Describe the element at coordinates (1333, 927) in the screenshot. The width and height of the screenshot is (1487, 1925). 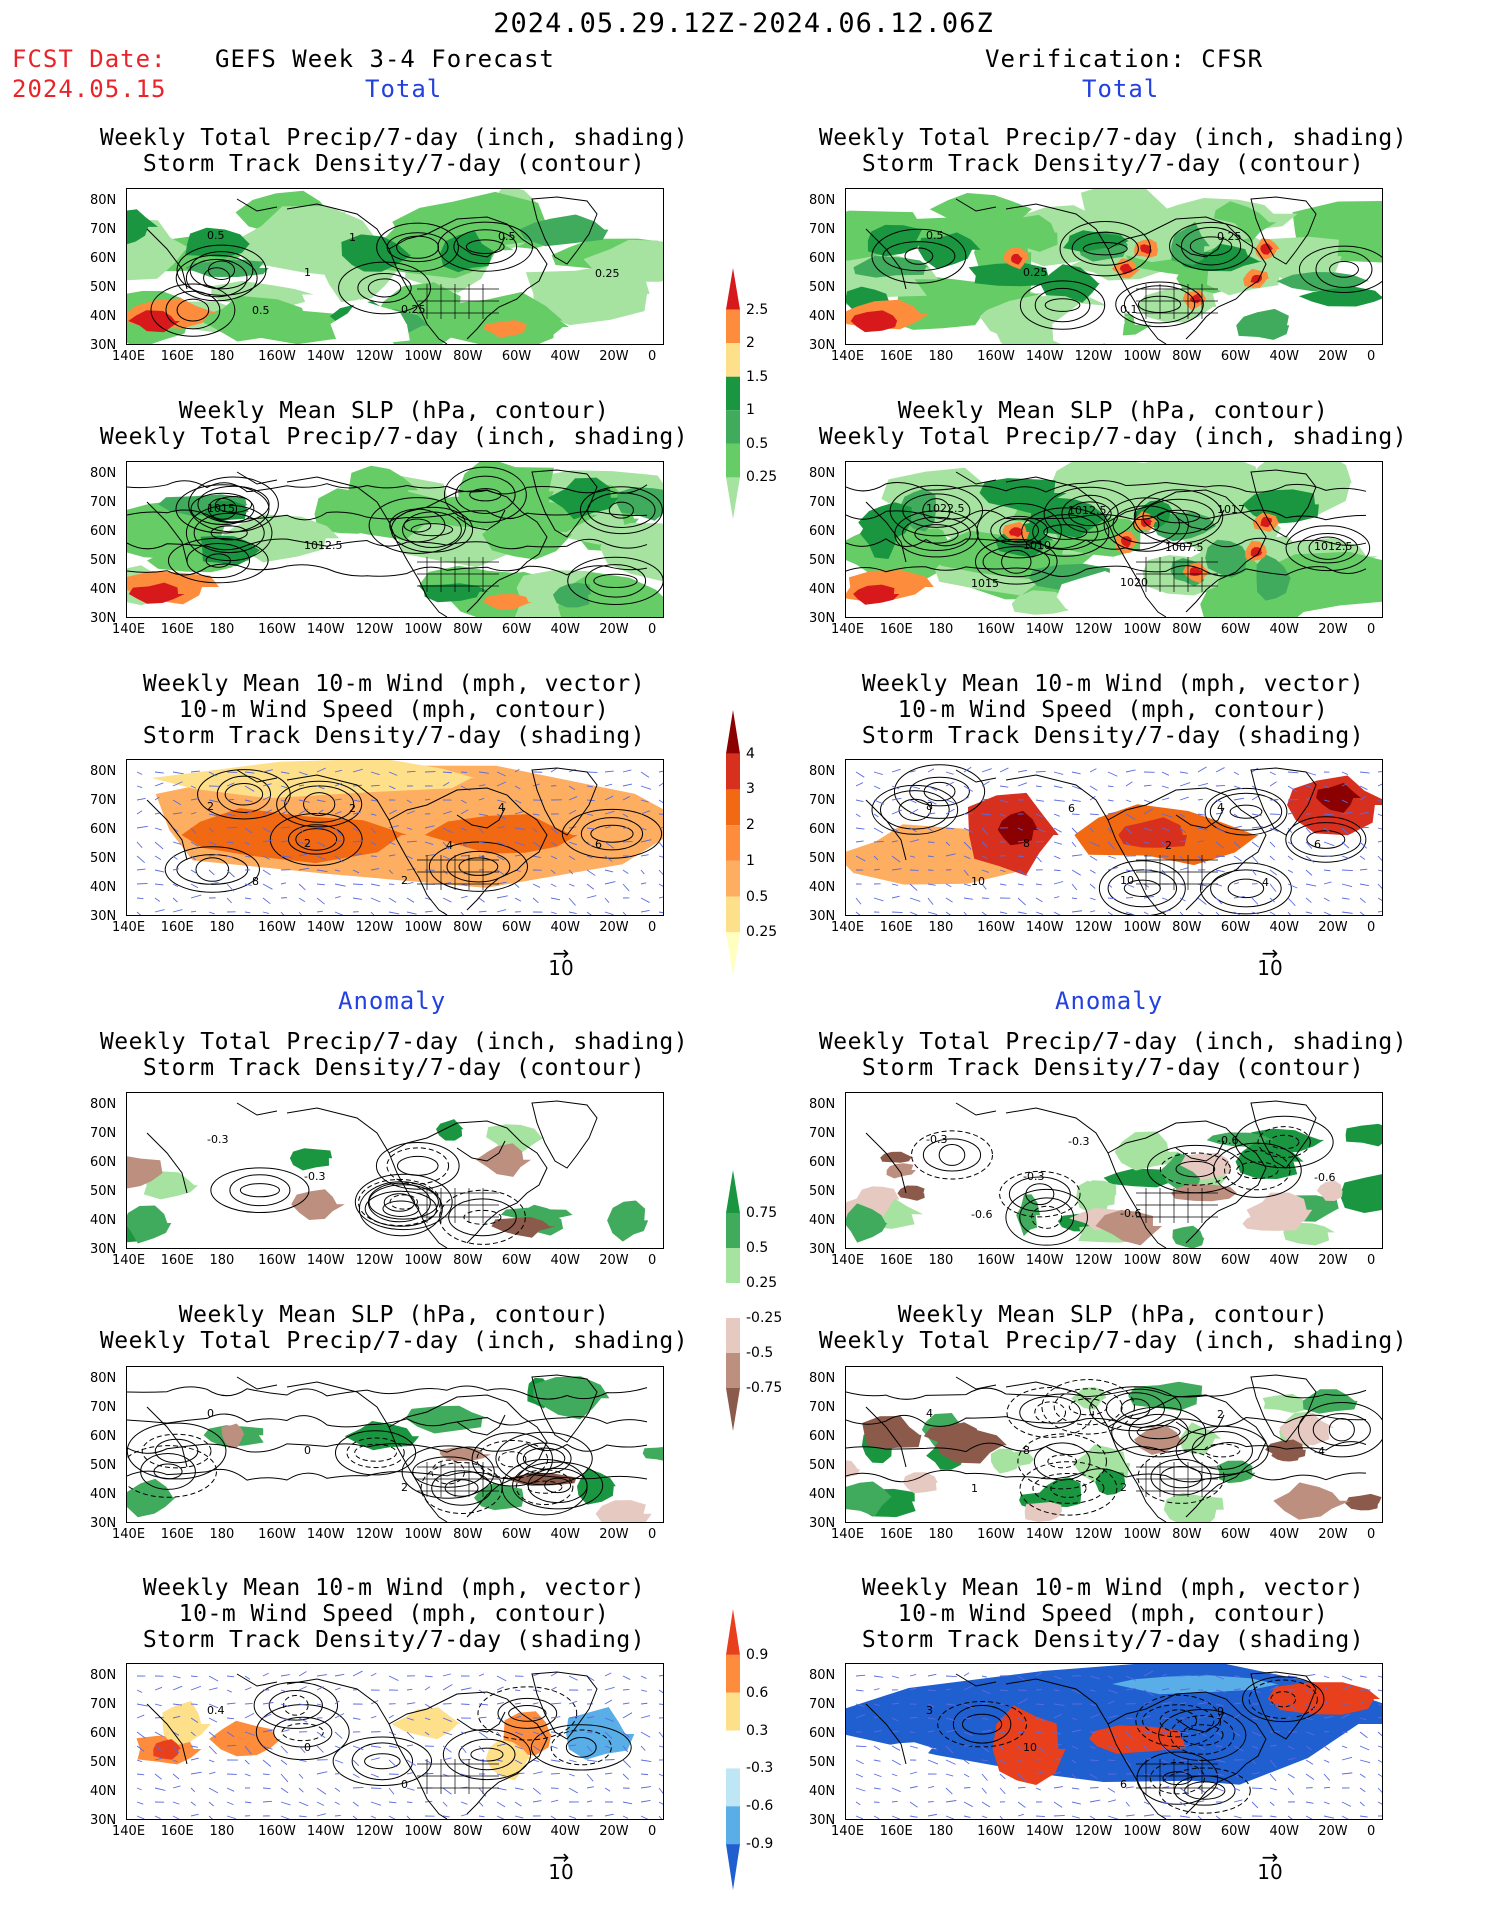
I see `lon-tick-label: 20W` at that location.